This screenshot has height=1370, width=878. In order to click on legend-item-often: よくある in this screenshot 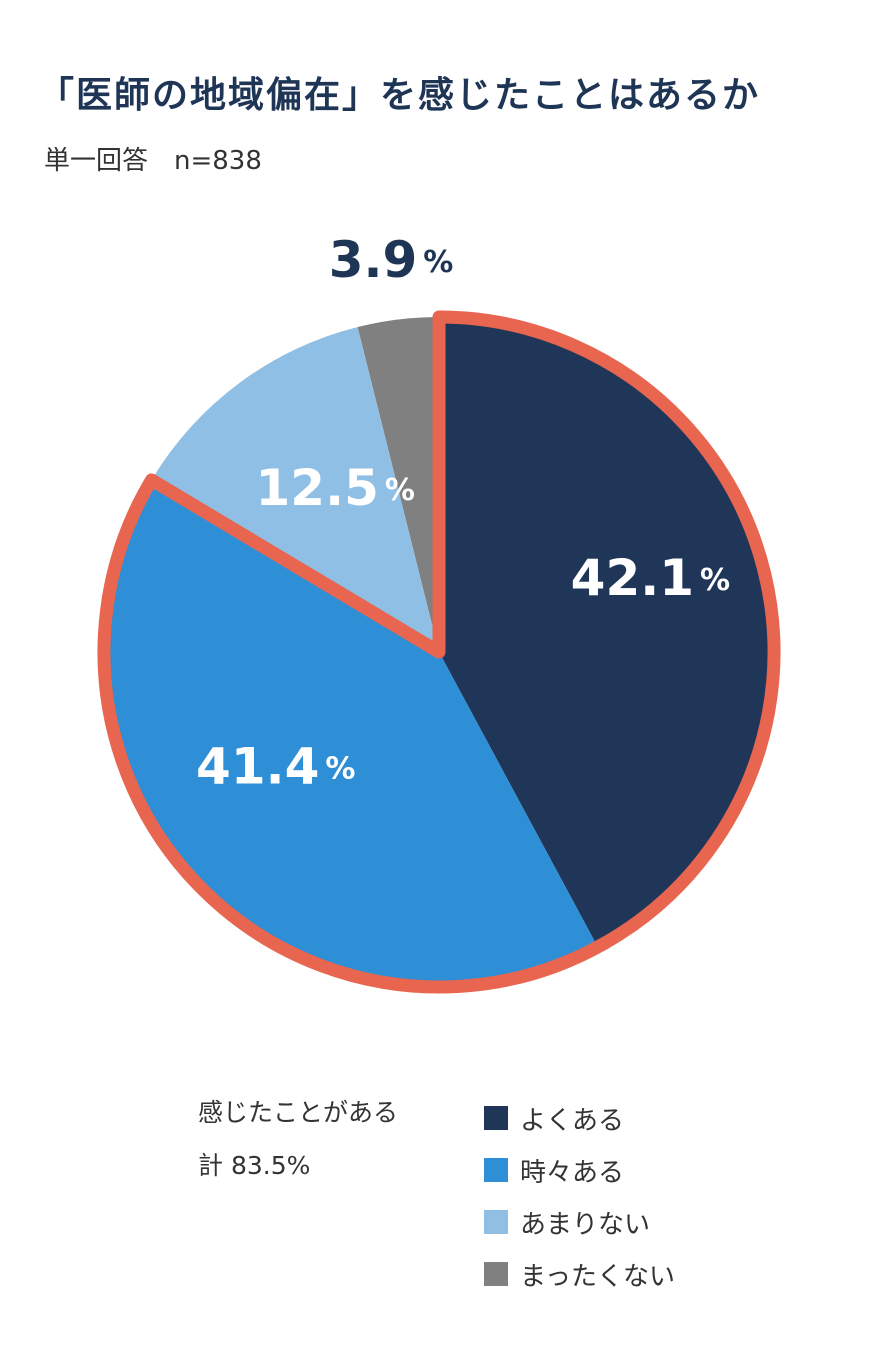, I will do `click(579, 1118)`.